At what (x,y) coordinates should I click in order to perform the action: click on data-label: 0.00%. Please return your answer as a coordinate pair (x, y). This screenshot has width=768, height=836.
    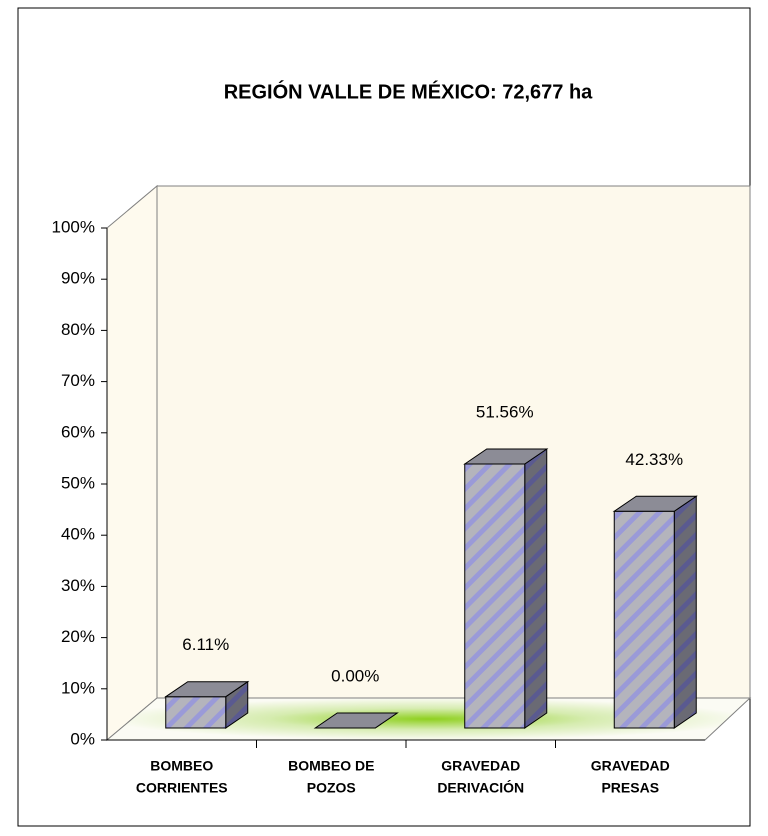
    Looking at the image, I should click on (355, 675).